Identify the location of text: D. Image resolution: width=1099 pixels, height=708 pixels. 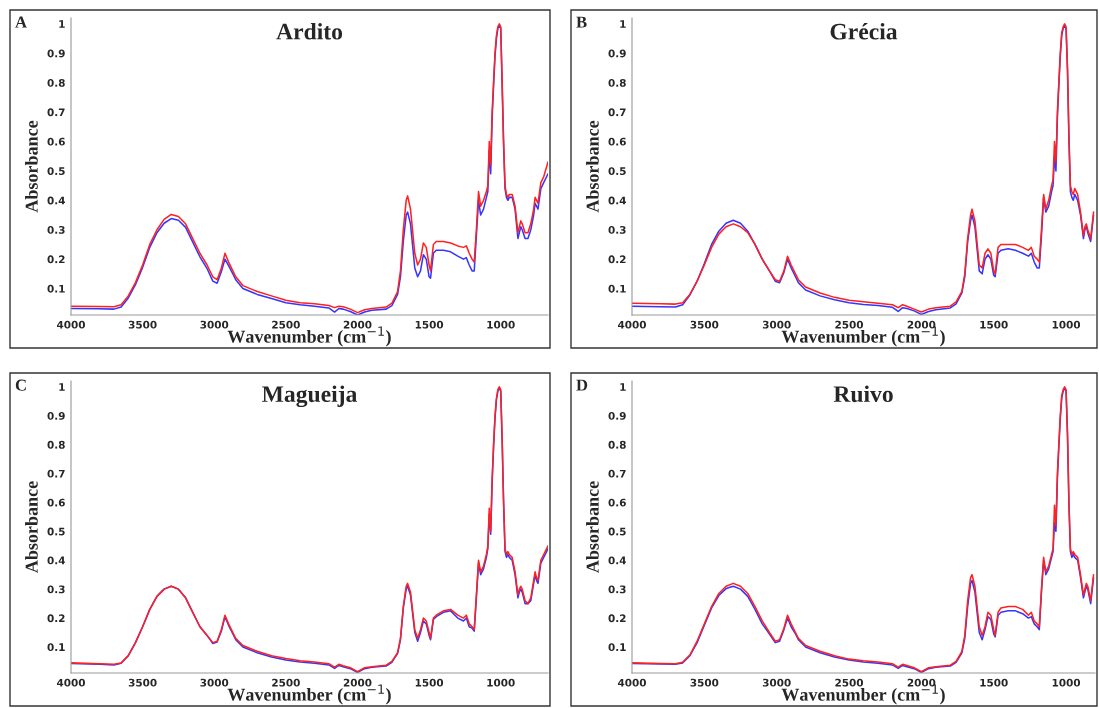
(582, 385).